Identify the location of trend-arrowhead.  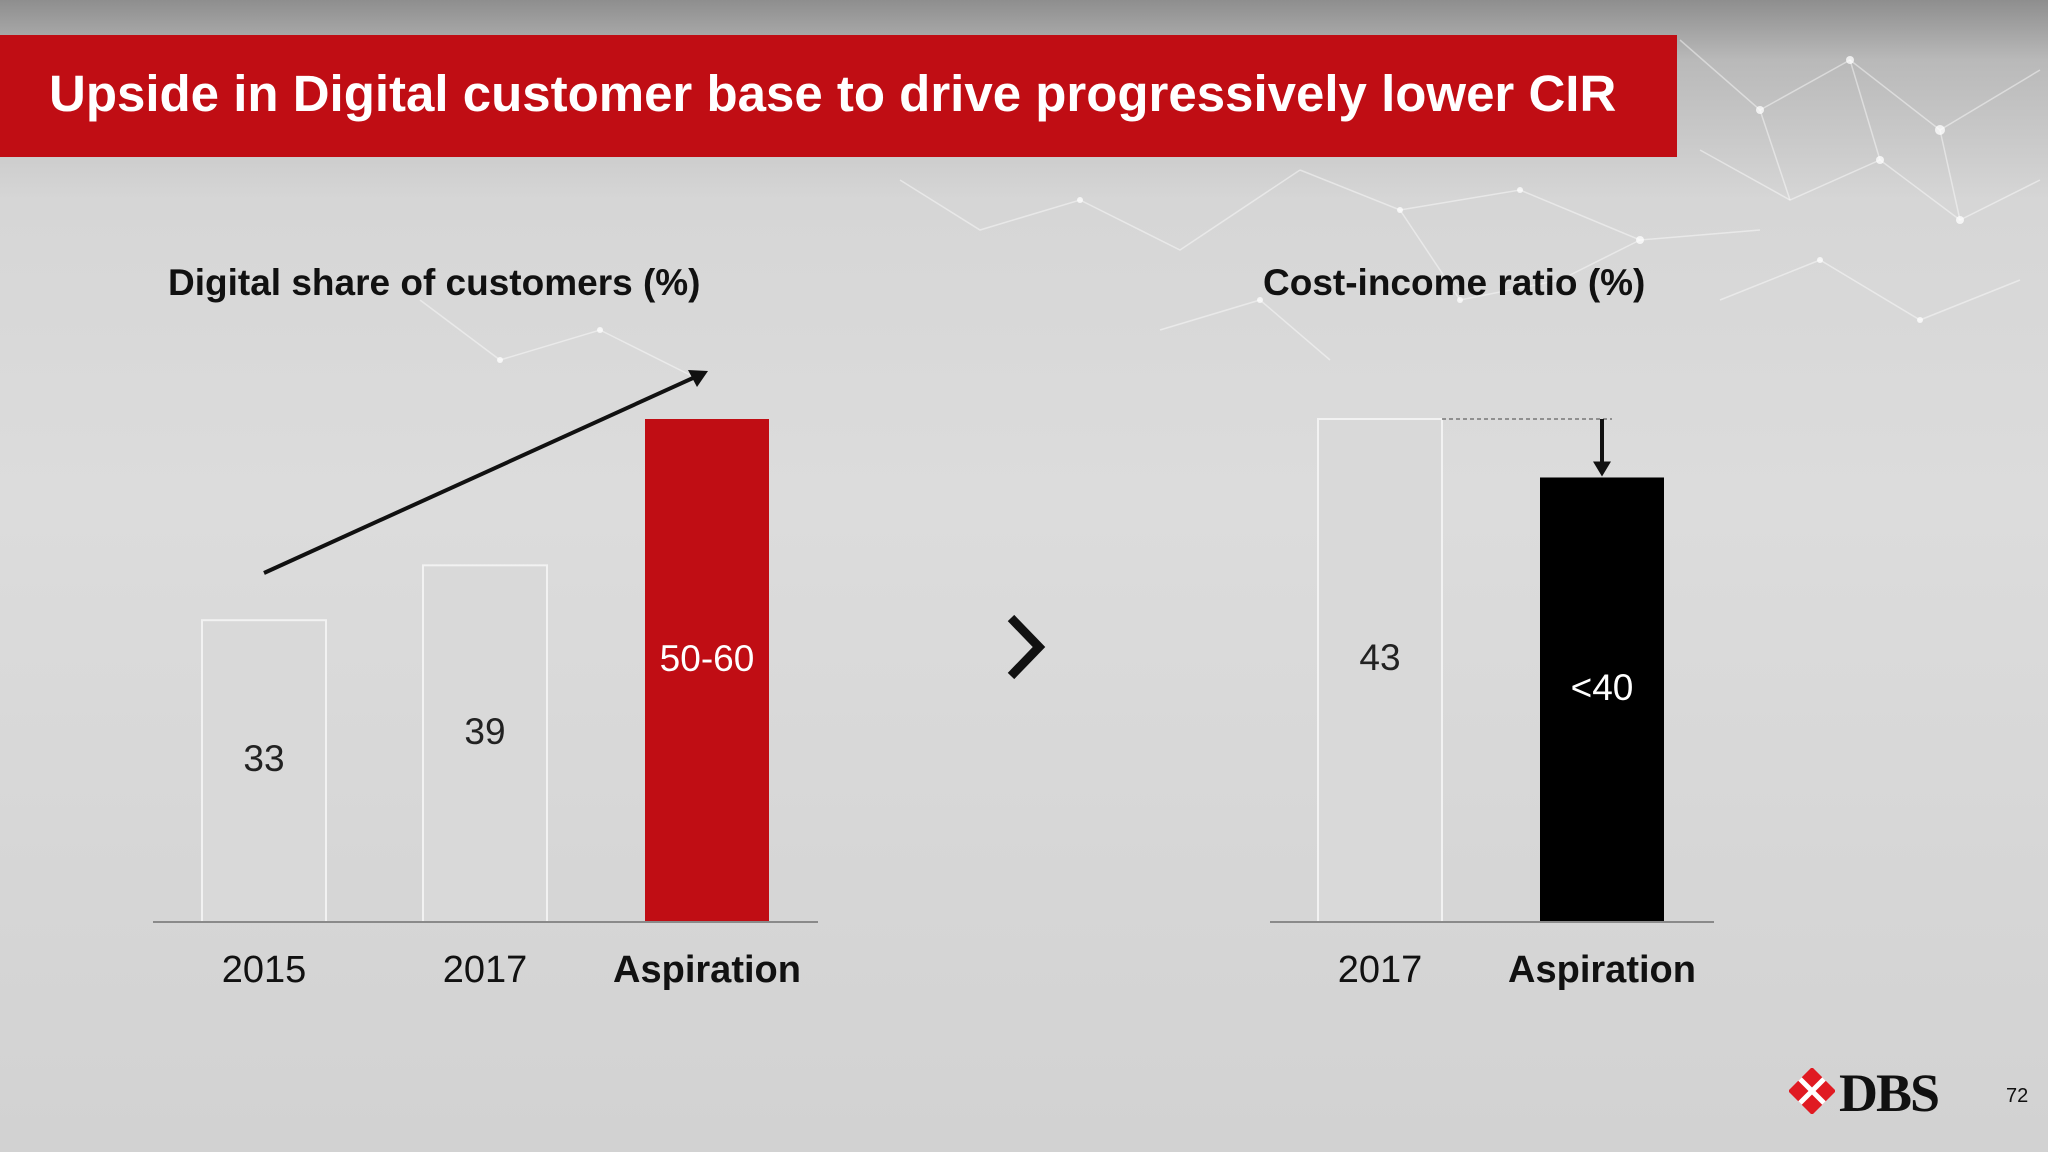
(698, 378).